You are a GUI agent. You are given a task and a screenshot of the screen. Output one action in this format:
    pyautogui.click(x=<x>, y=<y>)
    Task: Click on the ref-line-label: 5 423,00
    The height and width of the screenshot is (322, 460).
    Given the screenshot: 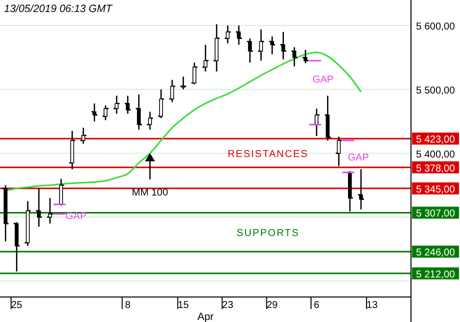 What is the action you would take?
    pyautogui.click(x=436, y=140)
    